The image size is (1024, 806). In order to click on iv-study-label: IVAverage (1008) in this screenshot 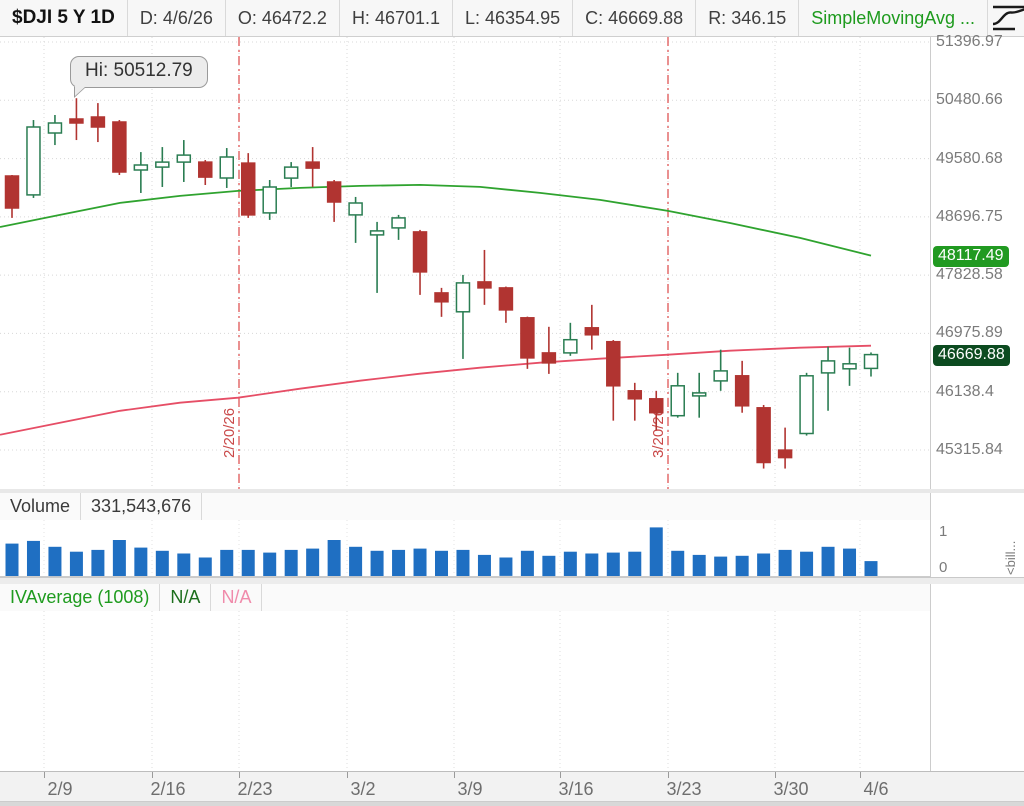, I will do `click(80, 597)`.